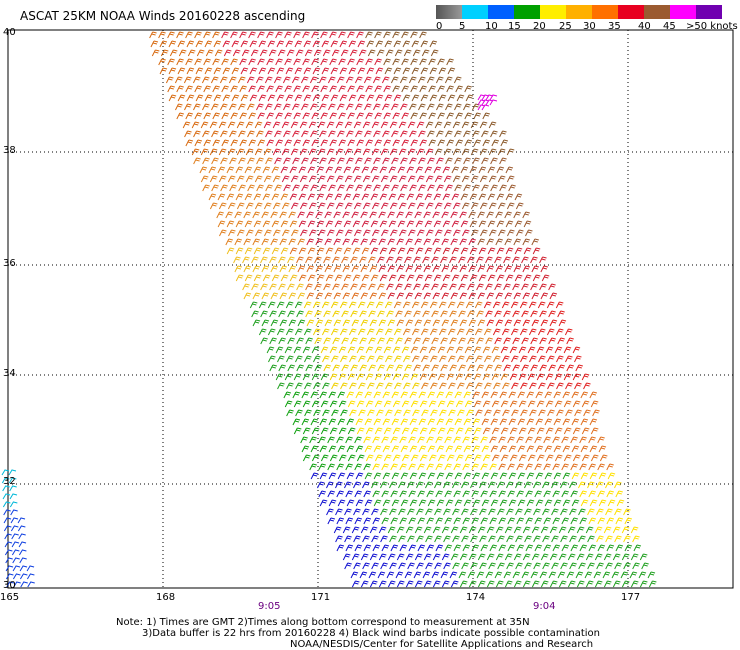 Image resolution: width=740 pixels, height=650 pixels. What do you see at coordinates (9, 373) in the screenshot?
I see `lat-label-34: 34` at bounding box center [9, 373].